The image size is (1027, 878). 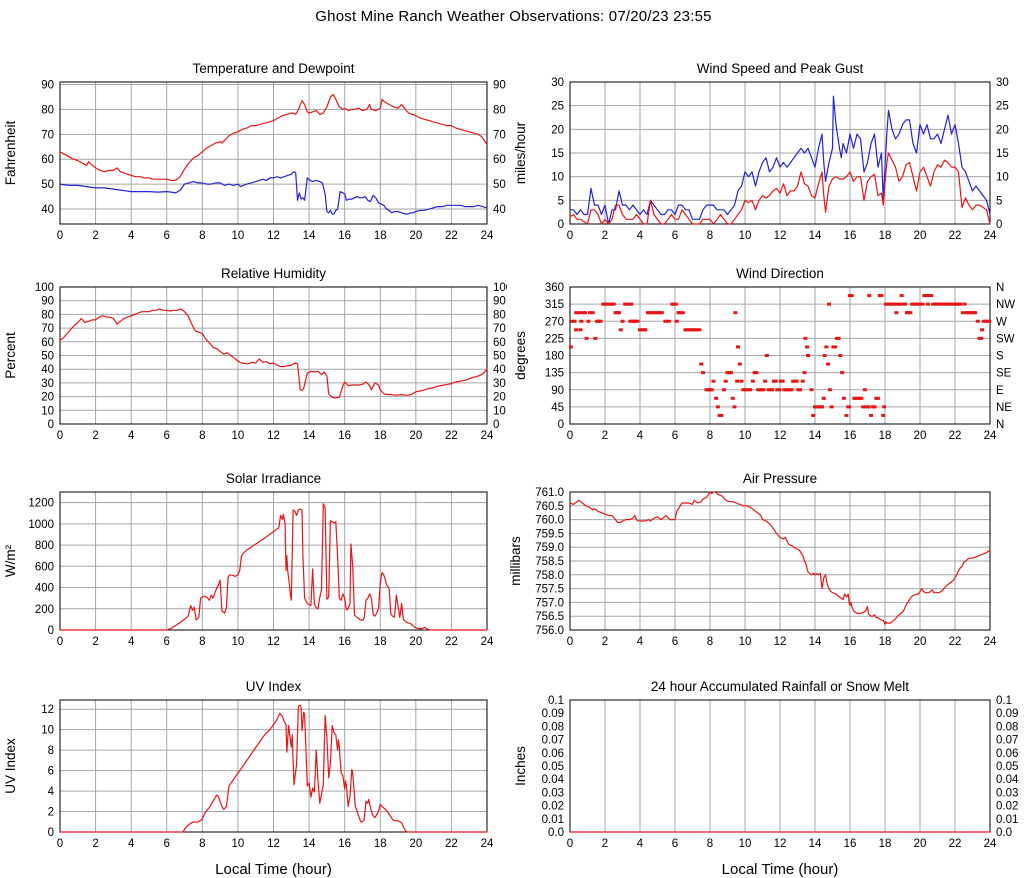 I want to click on y-tick-label: 30, so click(x=47, y=384).